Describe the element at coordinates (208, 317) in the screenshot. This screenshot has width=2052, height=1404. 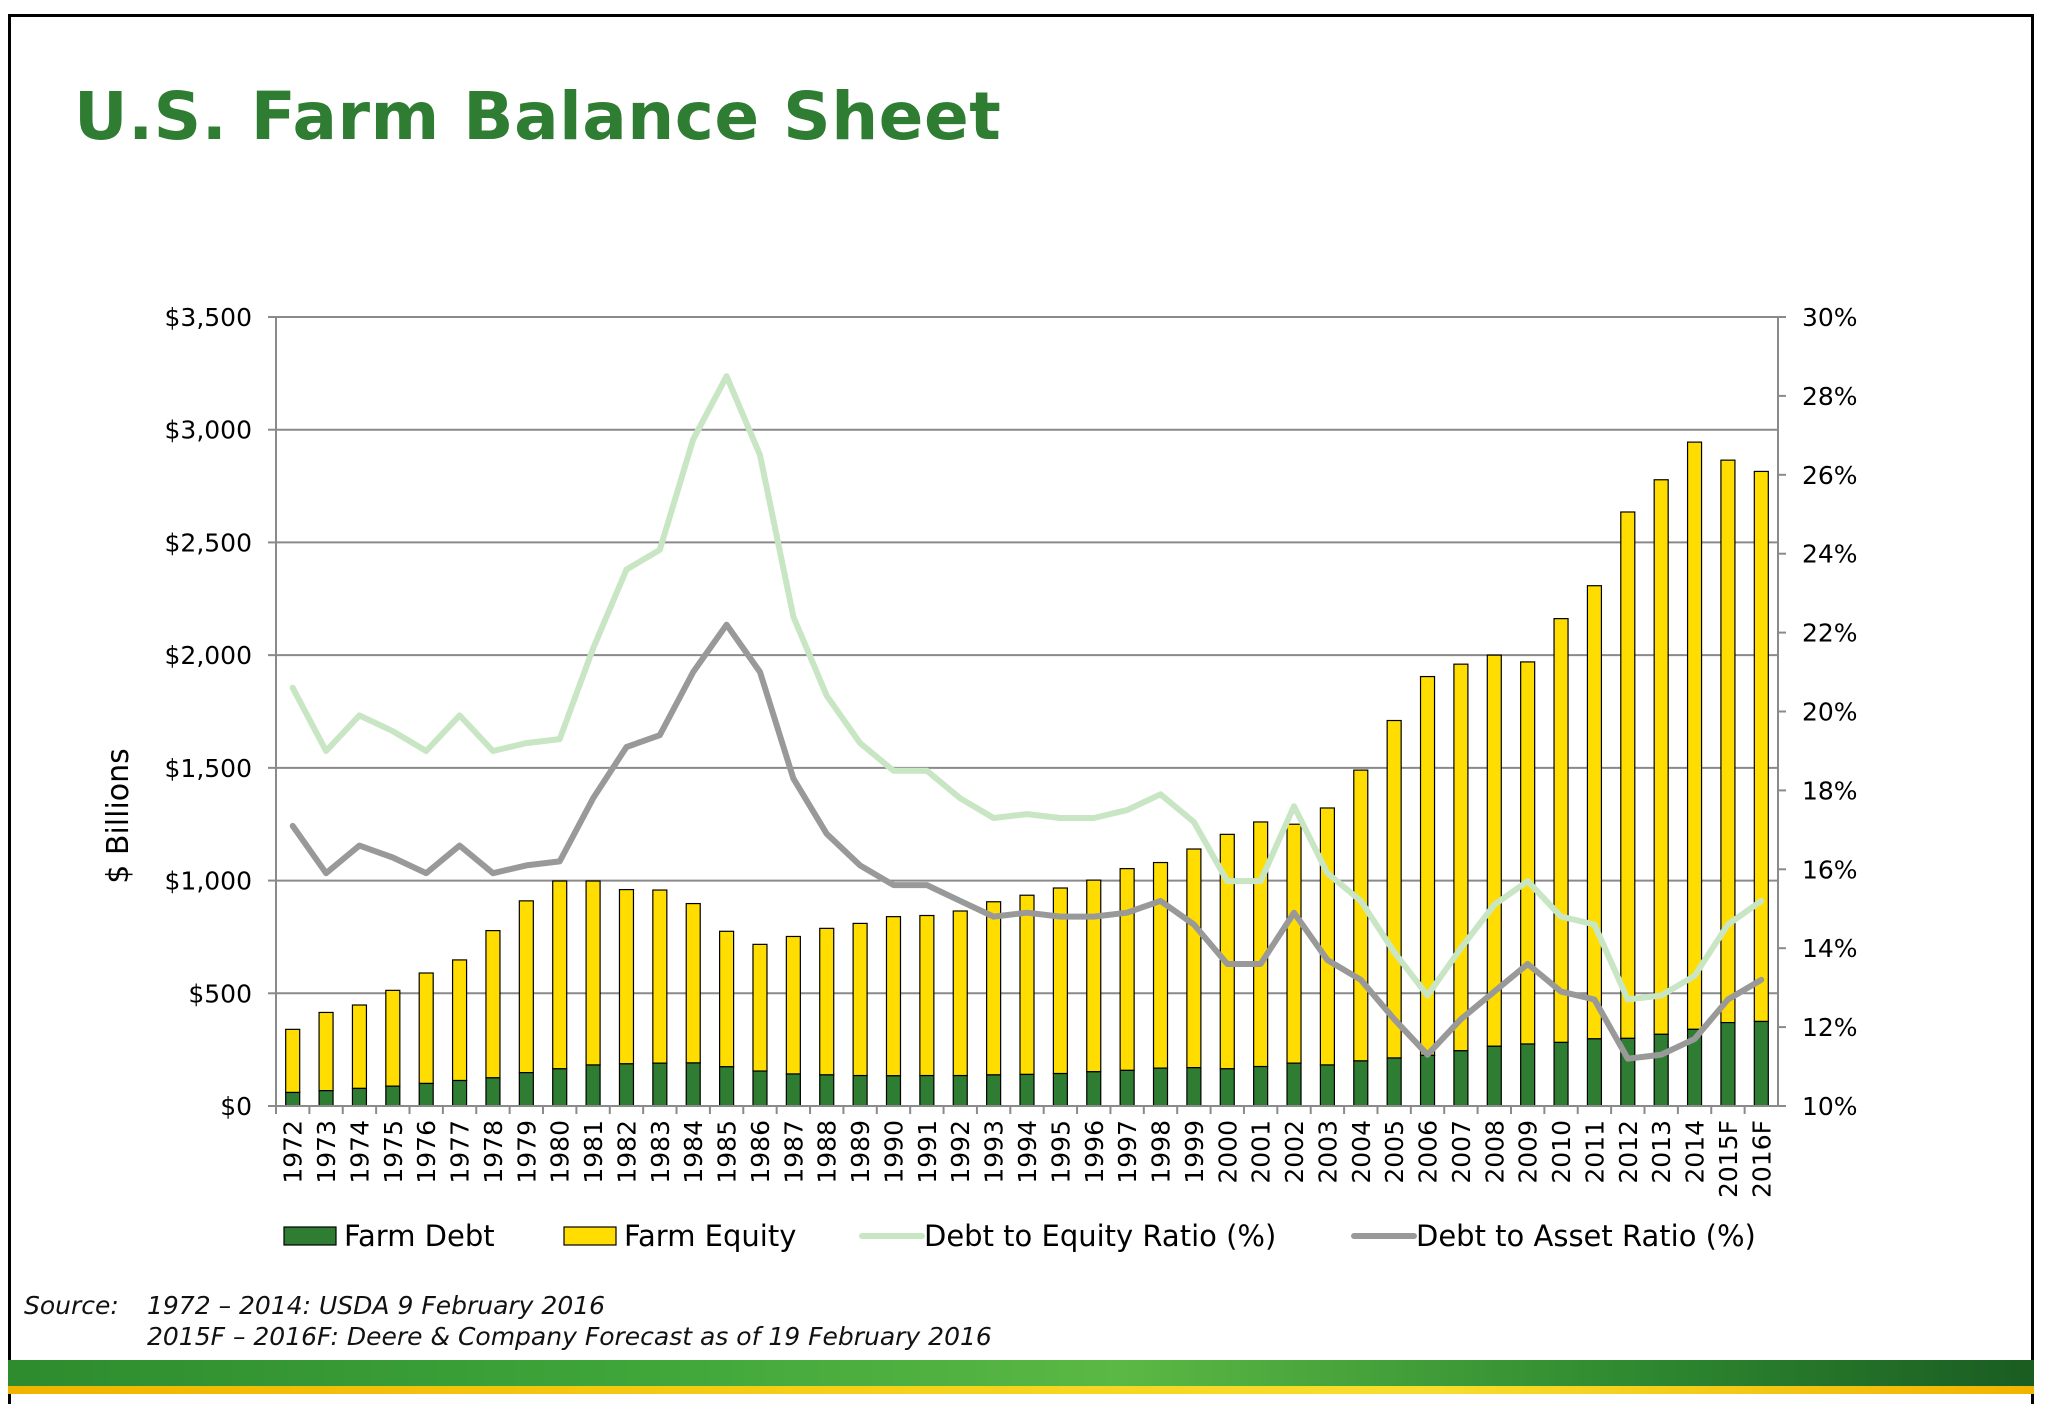
I see `y-tick-label: $3,500` at that location.